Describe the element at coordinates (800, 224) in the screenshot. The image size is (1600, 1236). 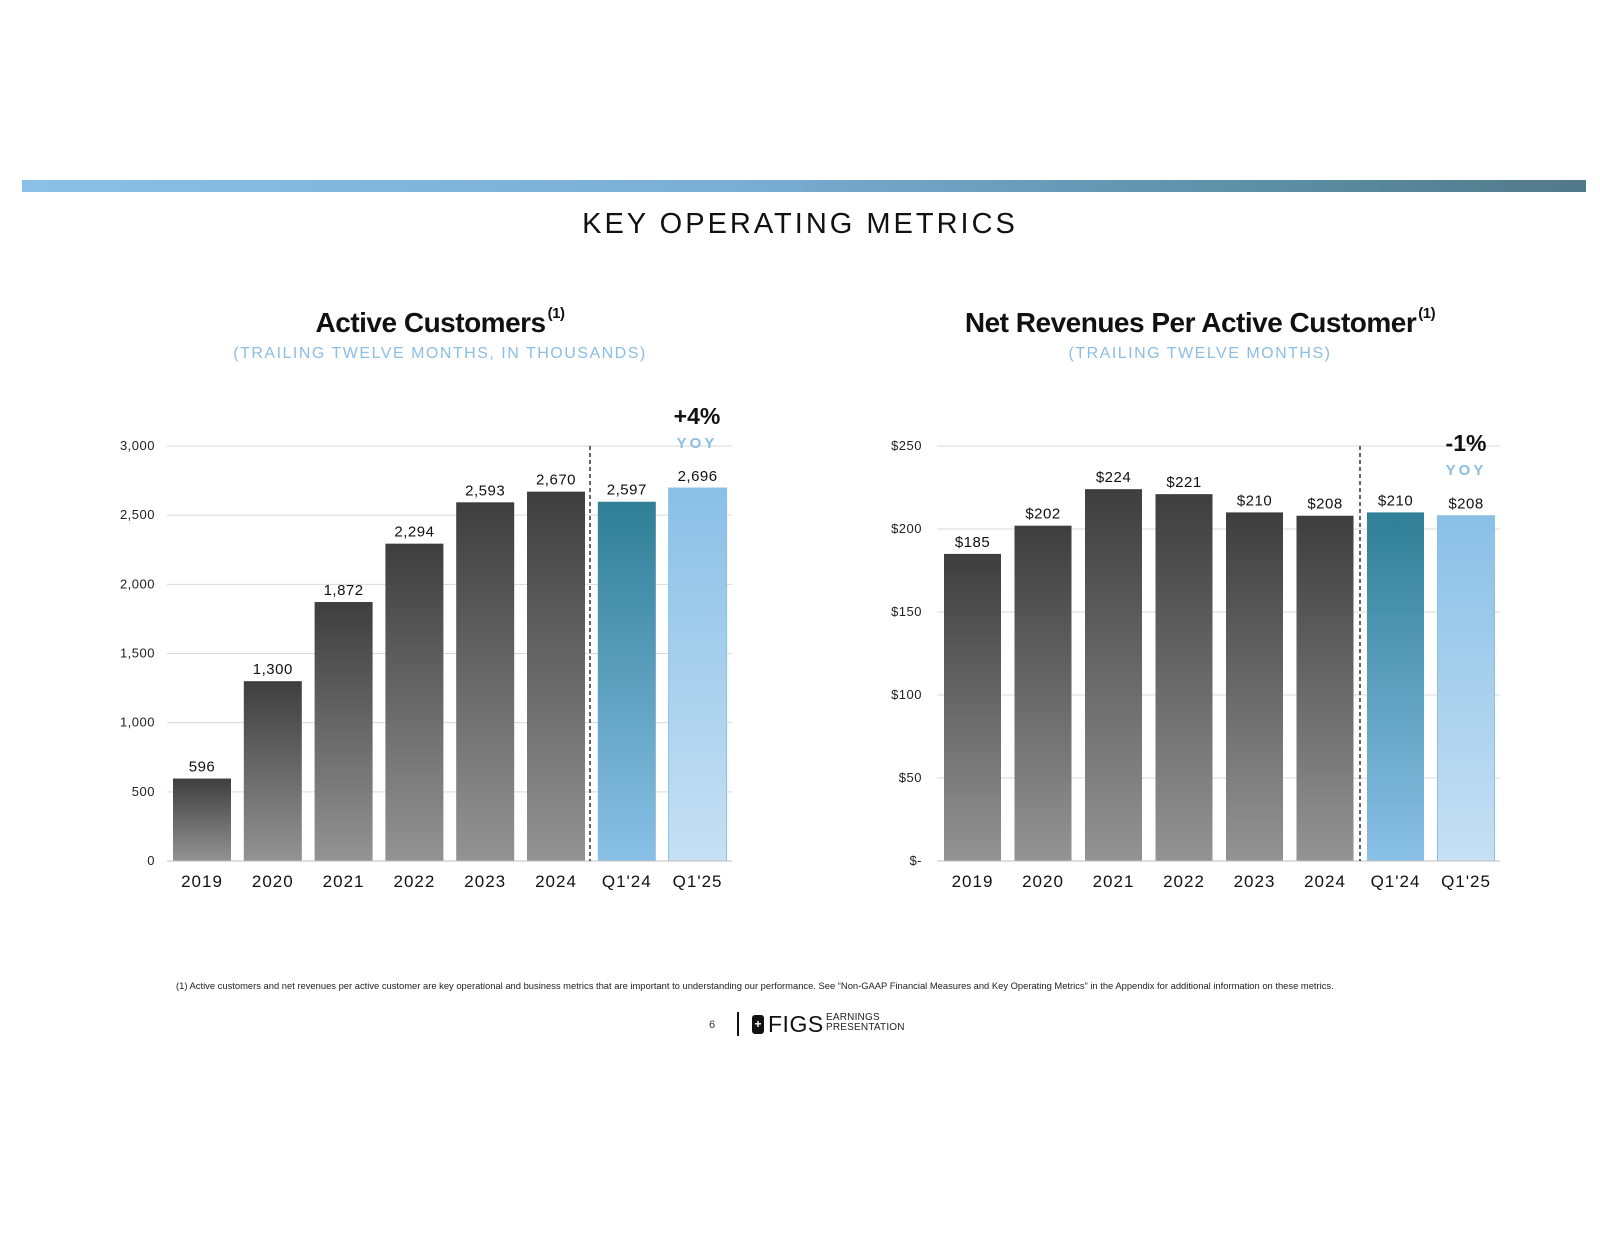
I see `page-title: KEY OPERATING METRICS` at that location.